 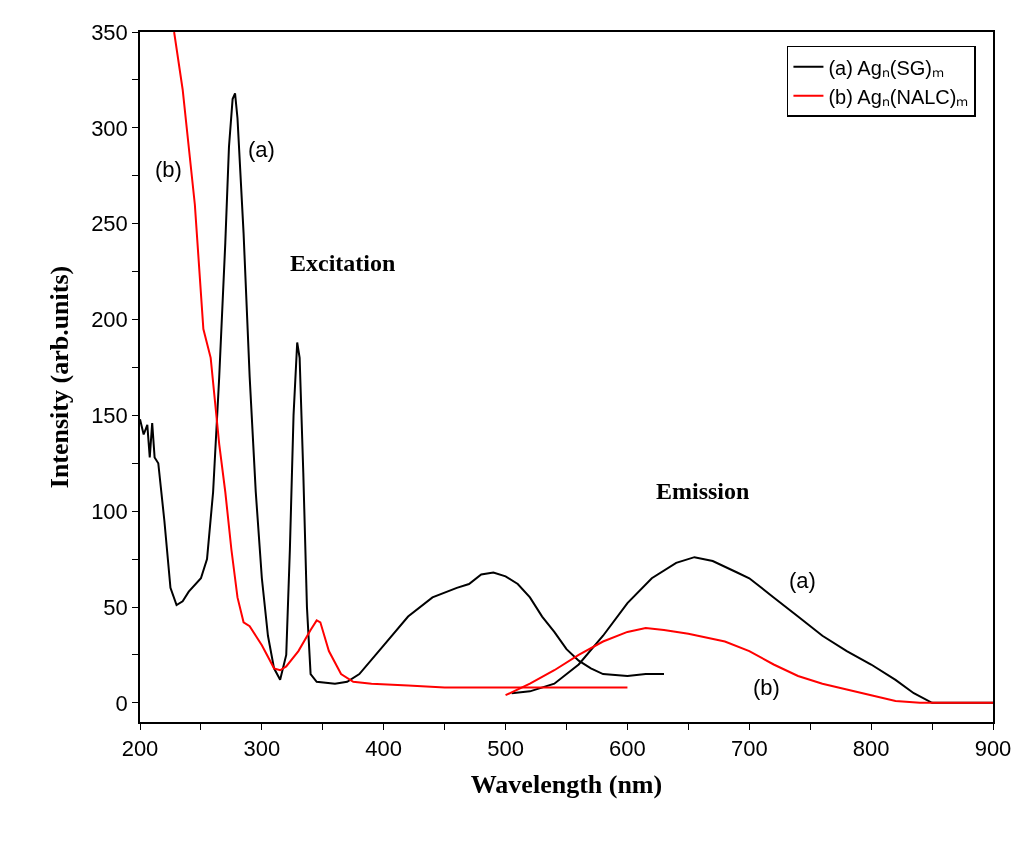 I want to click on x-tick-label: 700, so click(x=749, y=749).